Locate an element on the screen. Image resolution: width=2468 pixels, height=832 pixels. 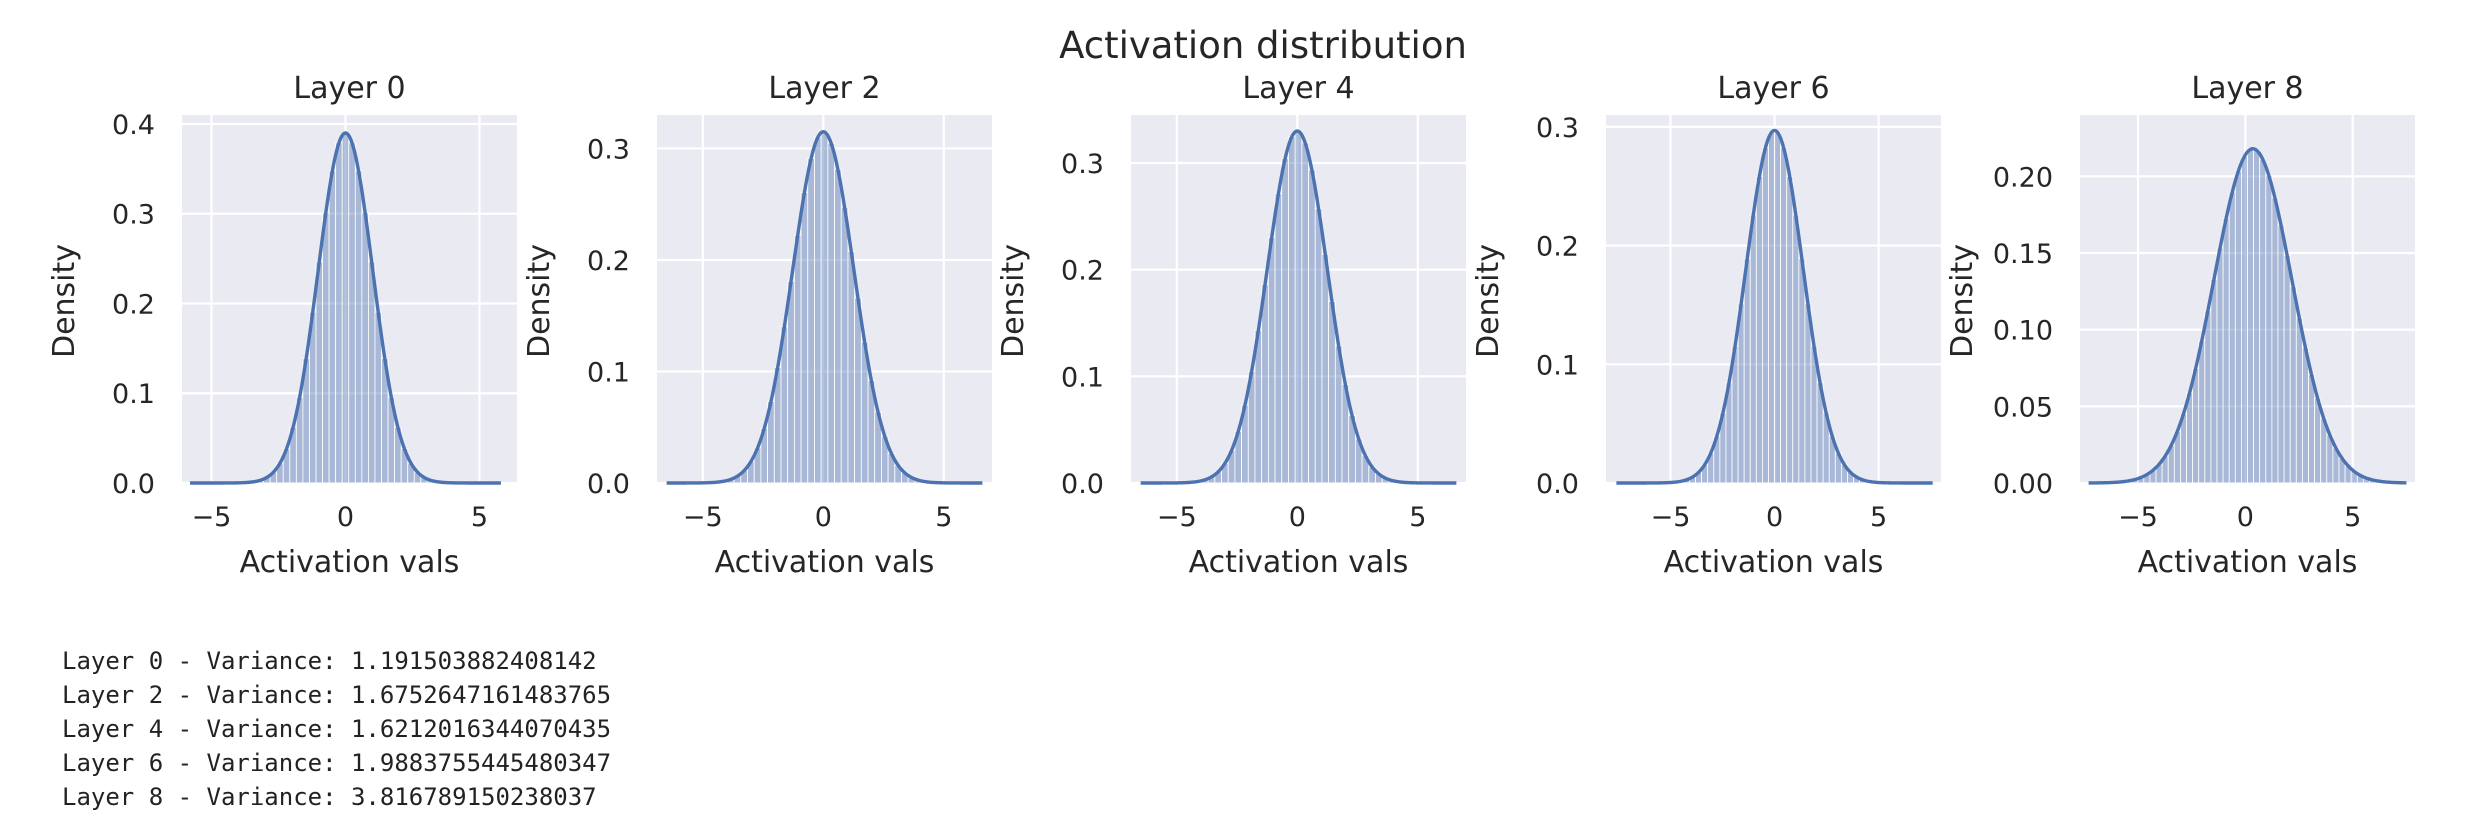
y-tick-label: 0.00 is located at coordinates (2023, 484).